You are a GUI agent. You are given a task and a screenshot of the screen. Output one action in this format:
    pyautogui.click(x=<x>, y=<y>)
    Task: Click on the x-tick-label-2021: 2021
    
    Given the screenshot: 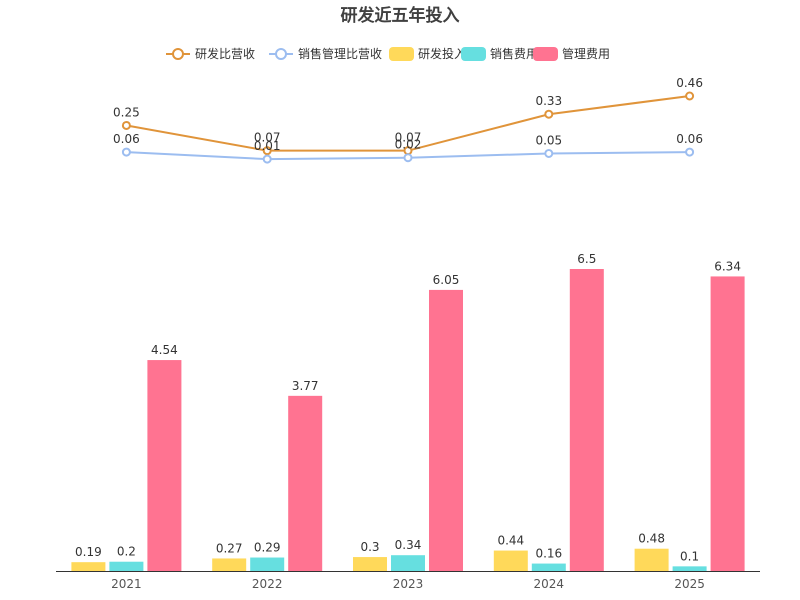 What is the action you would take?
    pyautogui.click(x=126, y=584)
    